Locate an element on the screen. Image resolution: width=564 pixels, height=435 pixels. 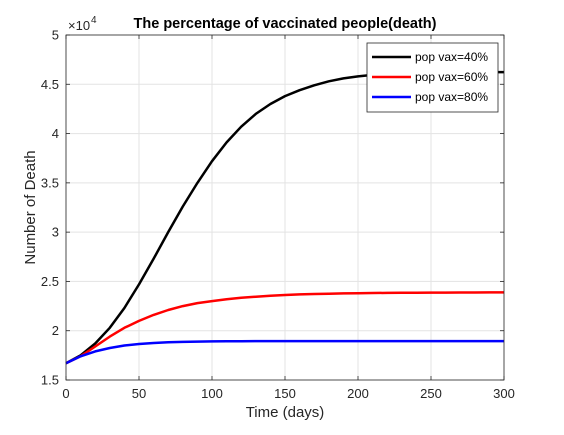
legend-entry-1: pop vax=40% is located at coordinates (451, 57).